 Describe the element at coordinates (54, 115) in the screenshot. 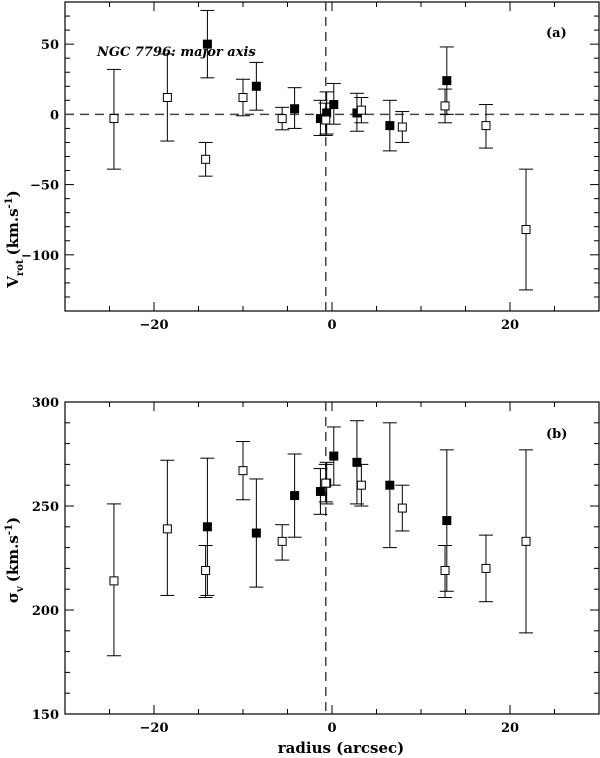

I see `panel-a-y-tick-label: 0` at that location.